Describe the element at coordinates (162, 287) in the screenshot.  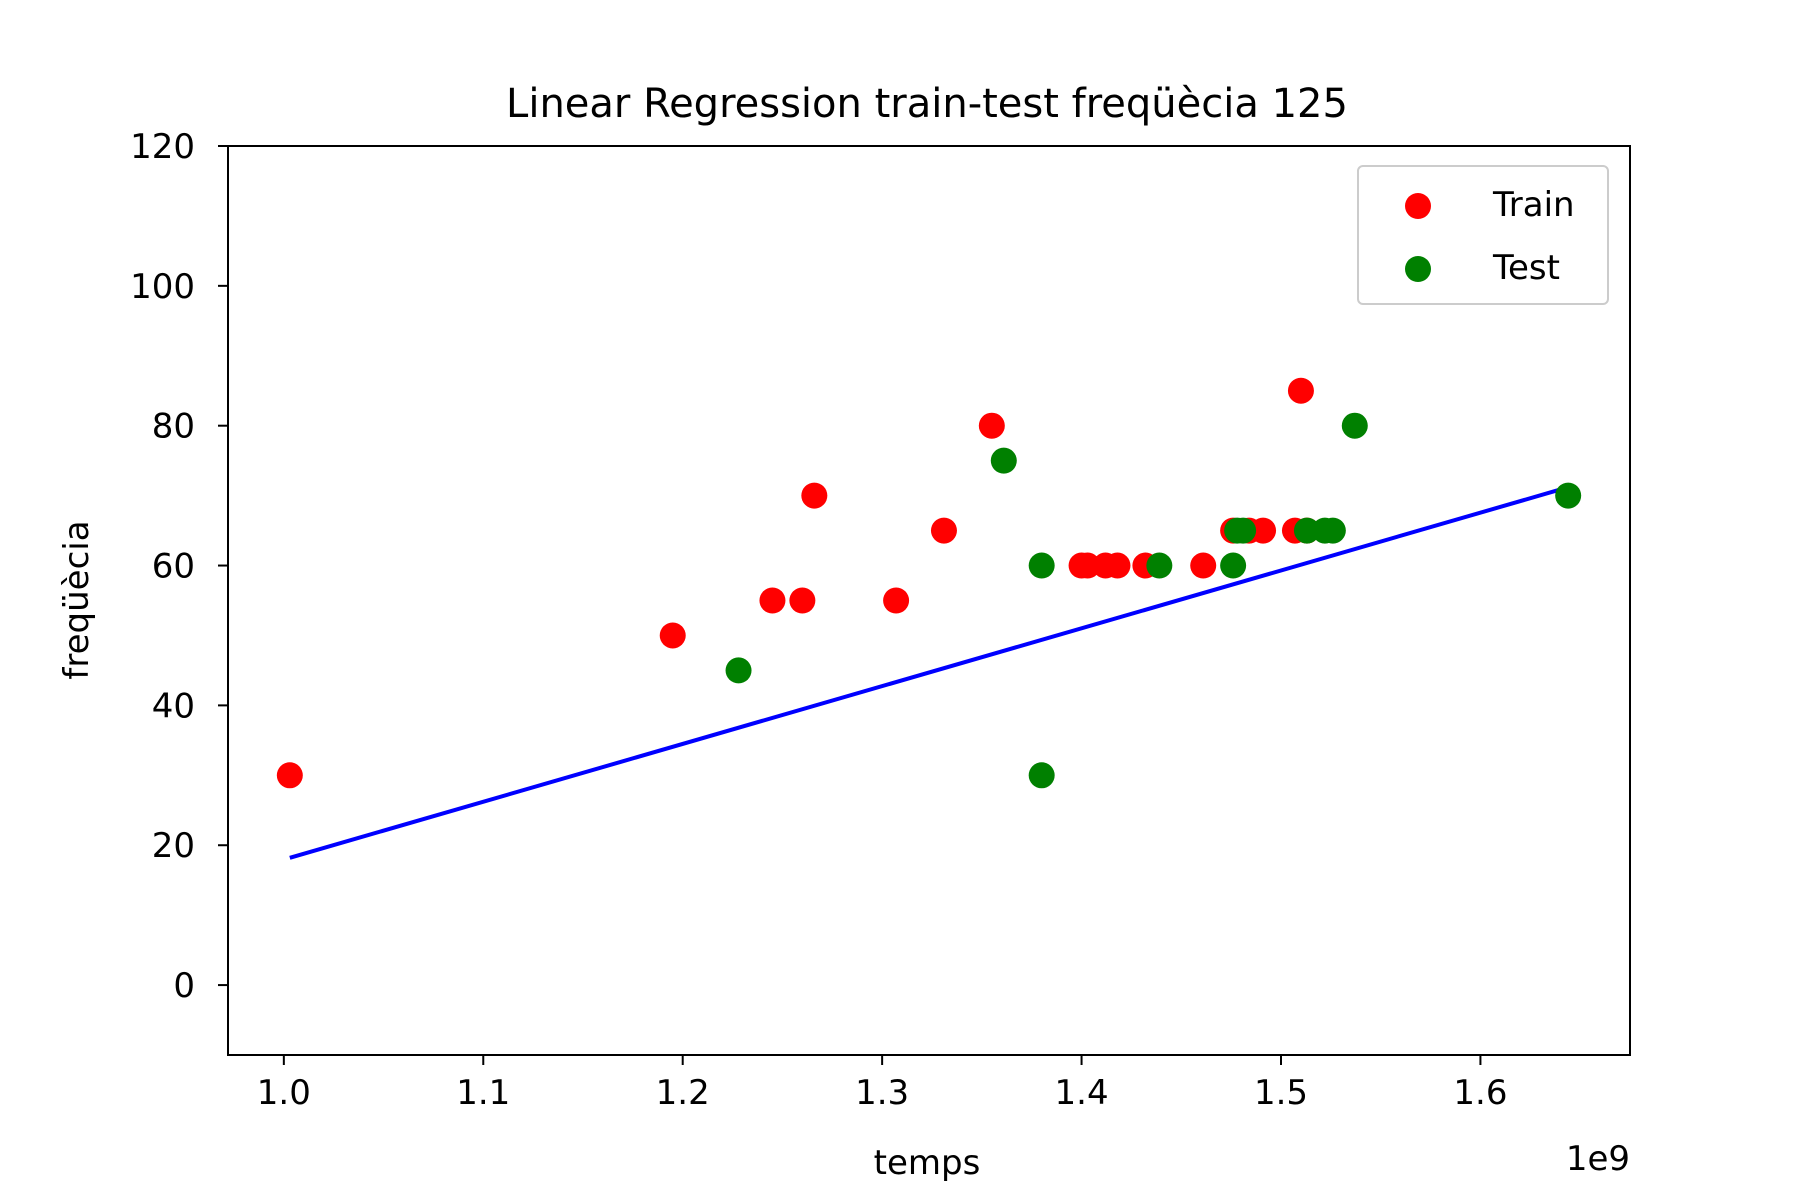
I see `y-tick-label: 100` at that location.